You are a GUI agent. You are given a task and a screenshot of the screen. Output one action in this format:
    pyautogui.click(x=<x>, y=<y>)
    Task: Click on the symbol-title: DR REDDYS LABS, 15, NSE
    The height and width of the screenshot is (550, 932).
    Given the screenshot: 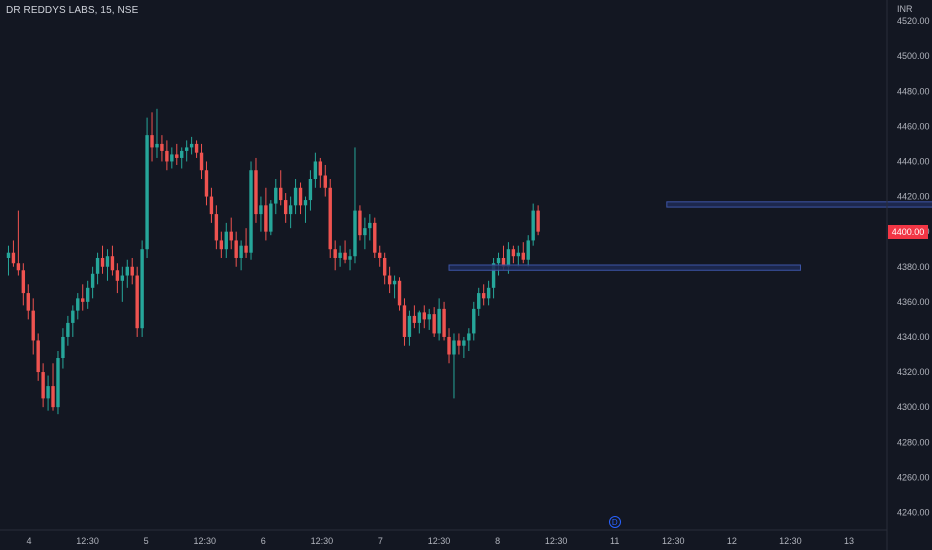 What is the action you would take?
    pyautogui.click(x=72, y=10)
    